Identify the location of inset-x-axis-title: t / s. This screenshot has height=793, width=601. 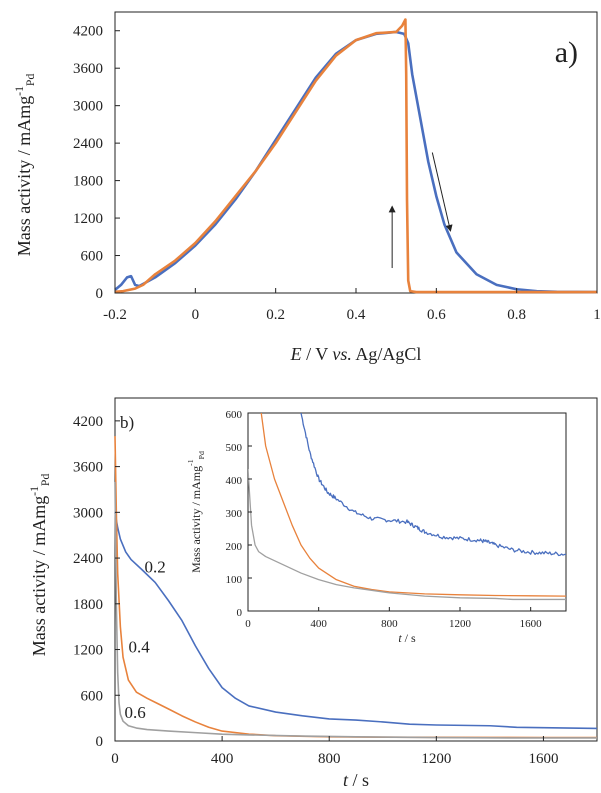
(407, 638).